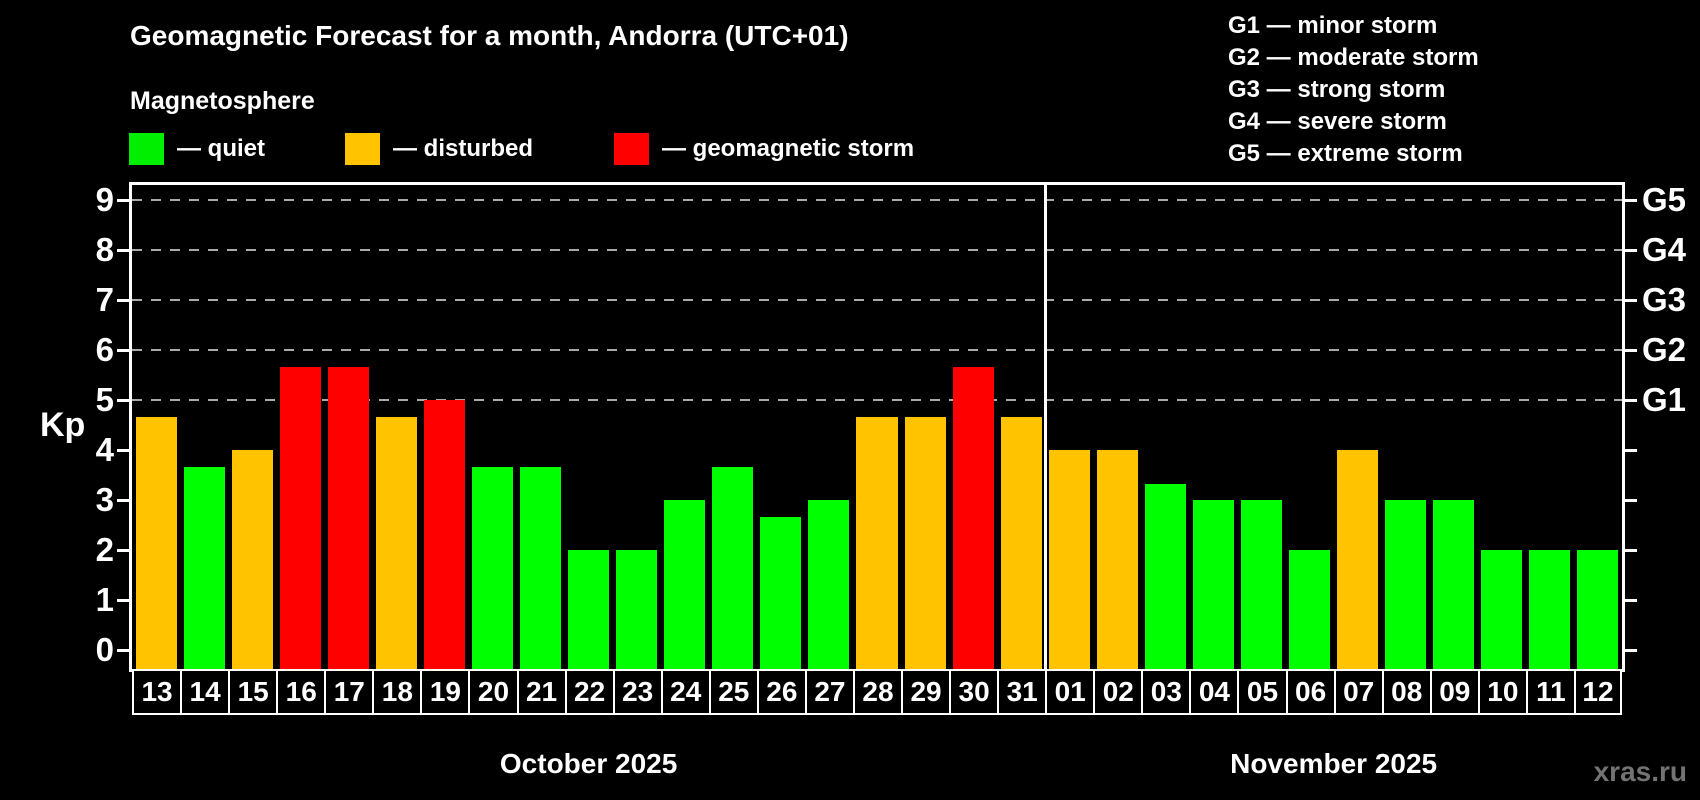  What do you see at coordinates (1353, 57) in the screenshot?
I see `g-scale-legend-line: G2 — moderate storm` at bounding box center [1353, 57].